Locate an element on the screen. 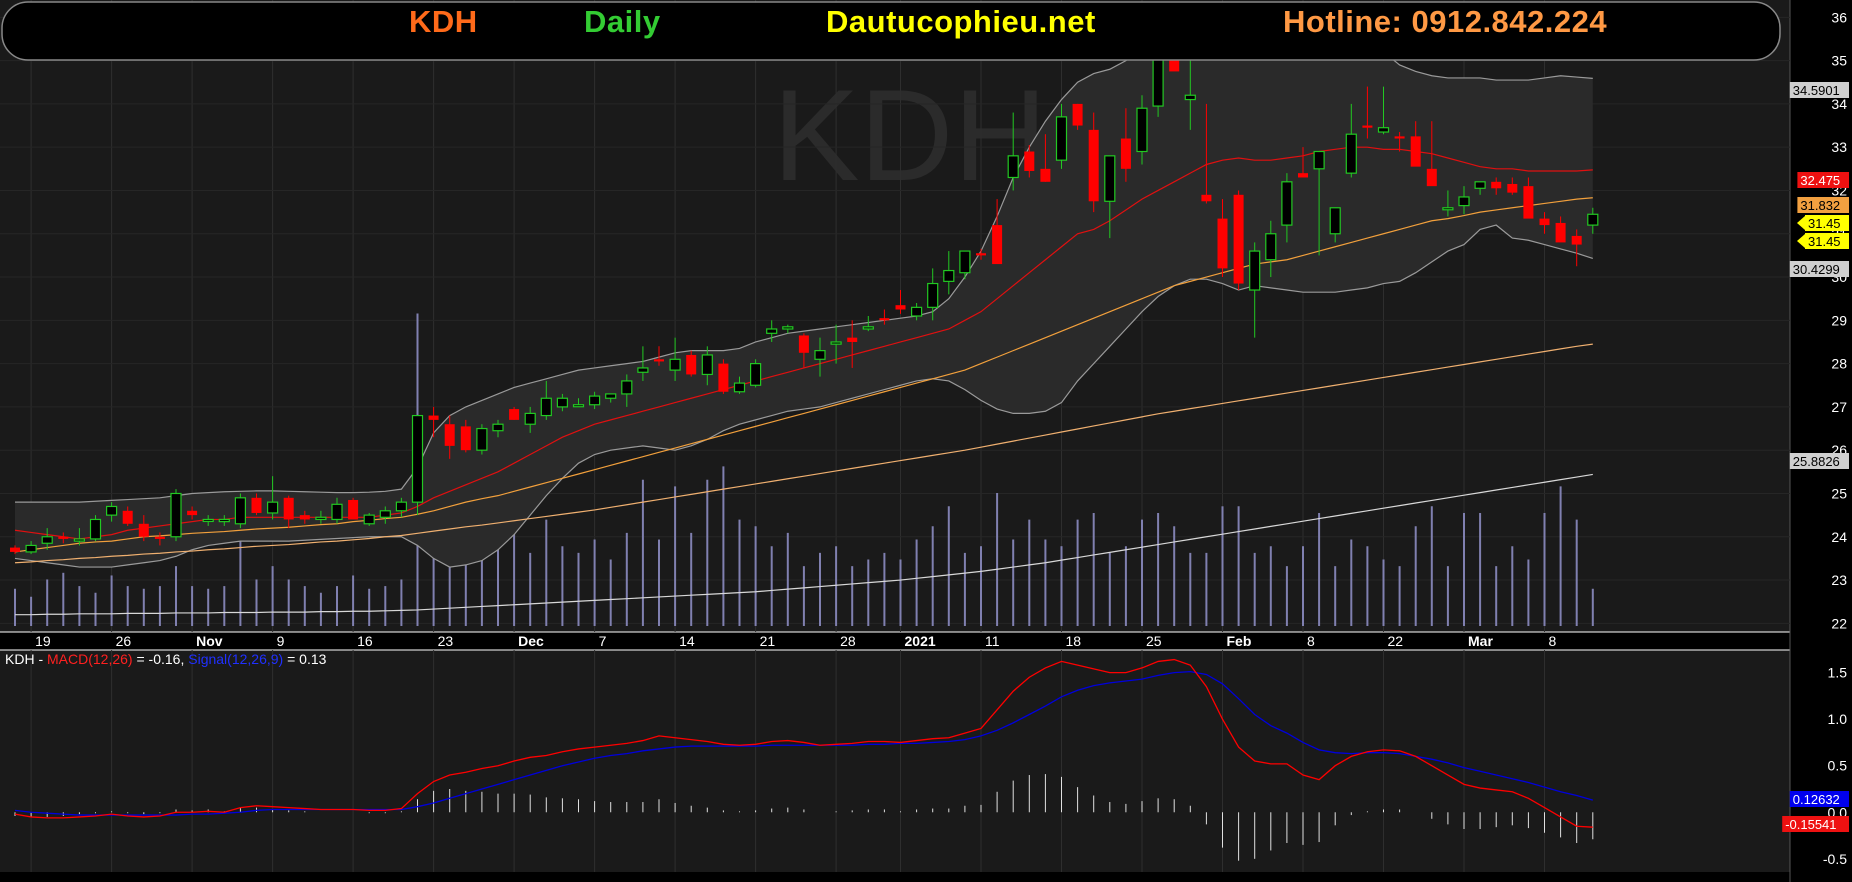 This screenshot has height=882, width=1852. price-axis-label: 34 is located at coordinates (1839, 104).